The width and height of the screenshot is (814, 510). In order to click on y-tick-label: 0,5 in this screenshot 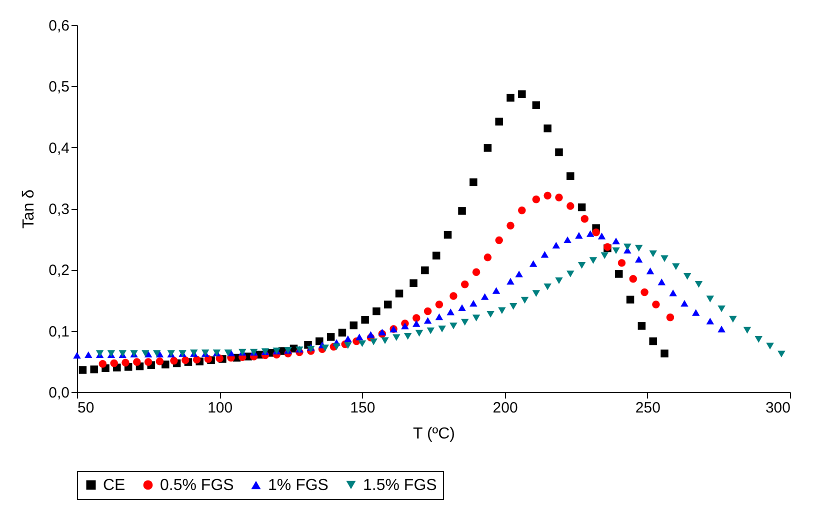, I will do `click(59, 87)`.